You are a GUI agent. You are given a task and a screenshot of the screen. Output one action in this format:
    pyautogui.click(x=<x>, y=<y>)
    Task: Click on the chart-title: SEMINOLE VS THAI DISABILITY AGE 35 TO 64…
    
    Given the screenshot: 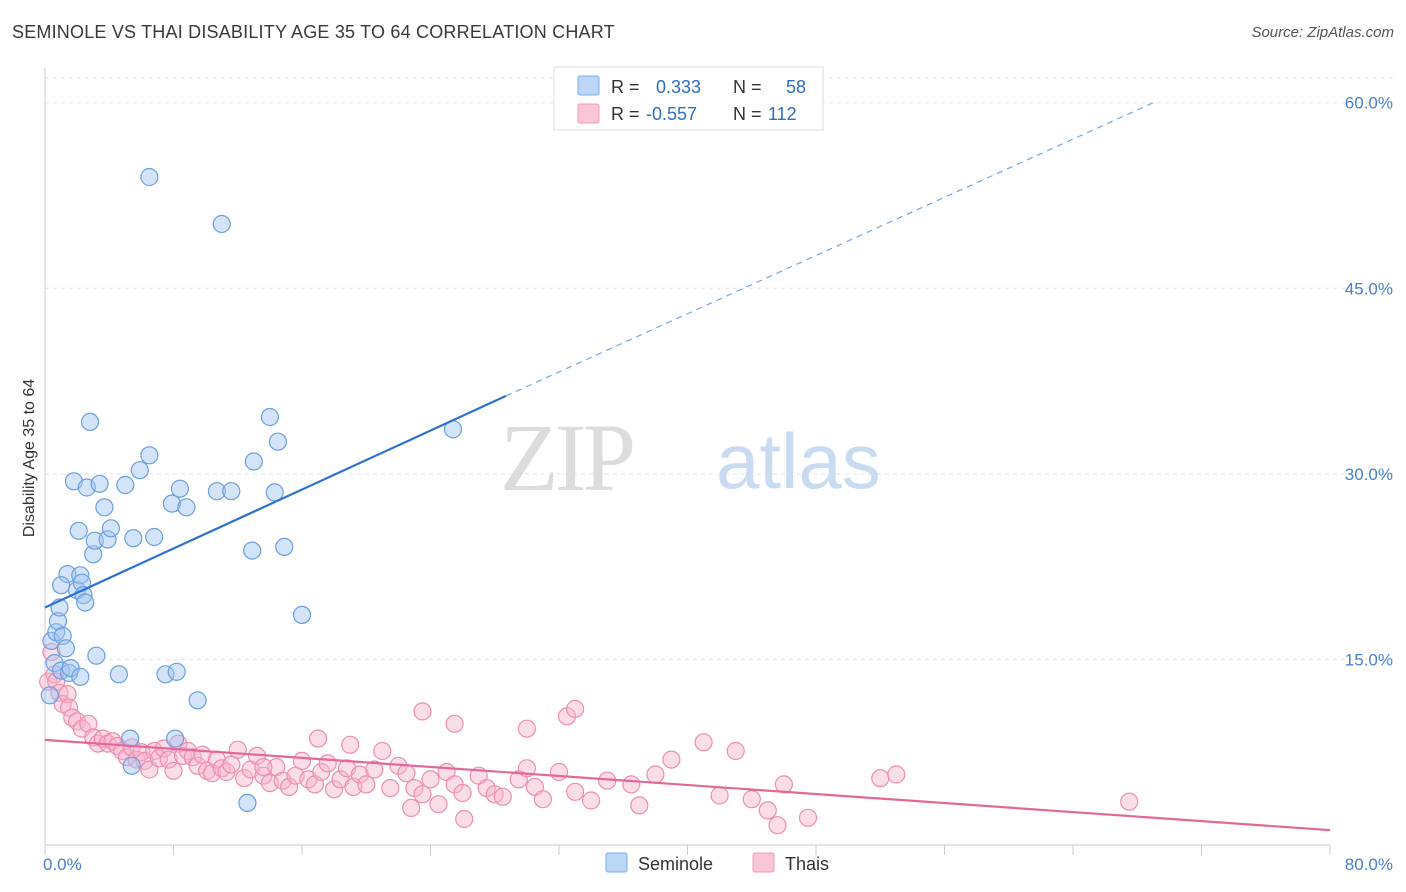 What is the action you would take?
    pyautogui.click(x=313, y=32)
    